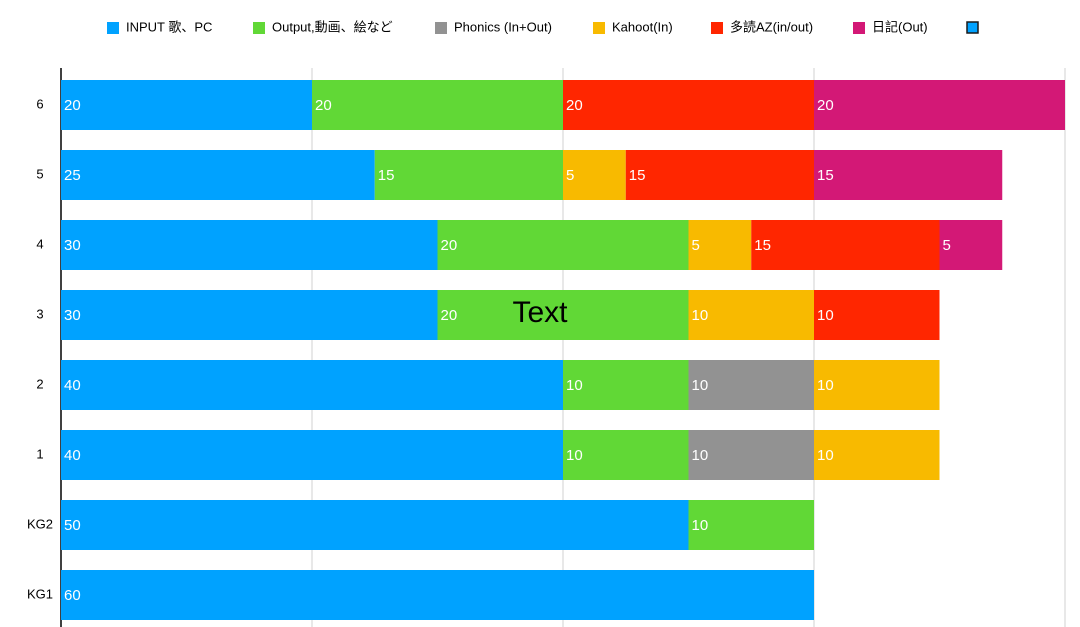 The width and height of the screenshot is (1080, 627). Describe the element at coordinates (642, 26) in the screenshot. I see `legend-label: Kahoot(In)` at that location.